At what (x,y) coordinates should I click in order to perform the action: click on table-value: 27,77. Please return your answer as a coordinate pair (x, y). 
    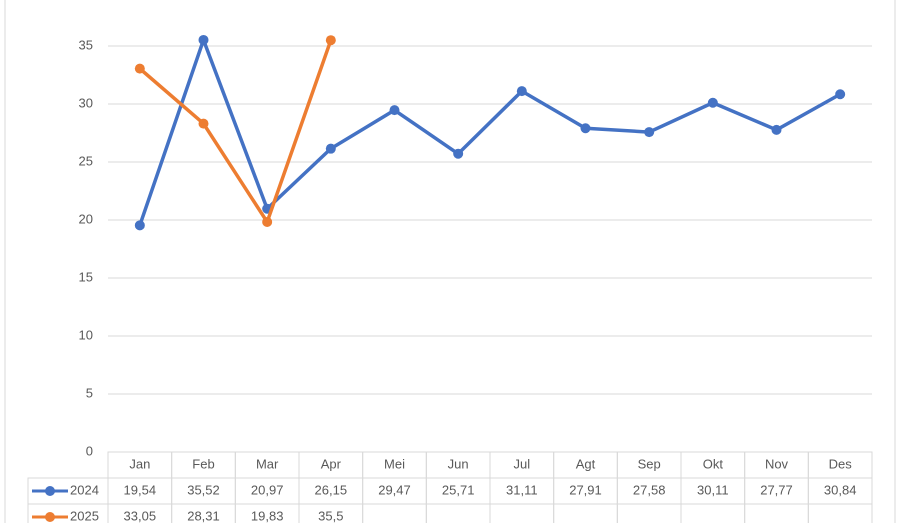
    Looking at the image, I should click on (776, 489).